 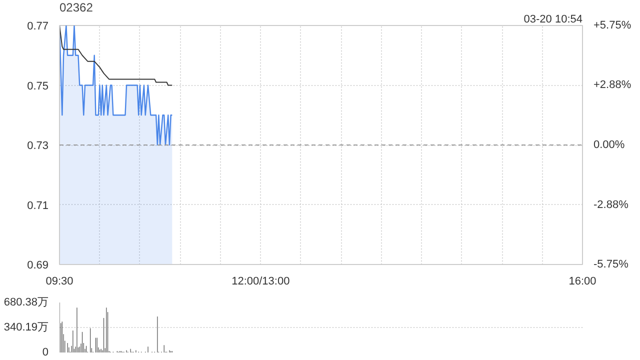 What do you see at coordinates (582, 282) in the screenshot?
I see `x-tick-label: 16:00` at bounding box center [582, 282].